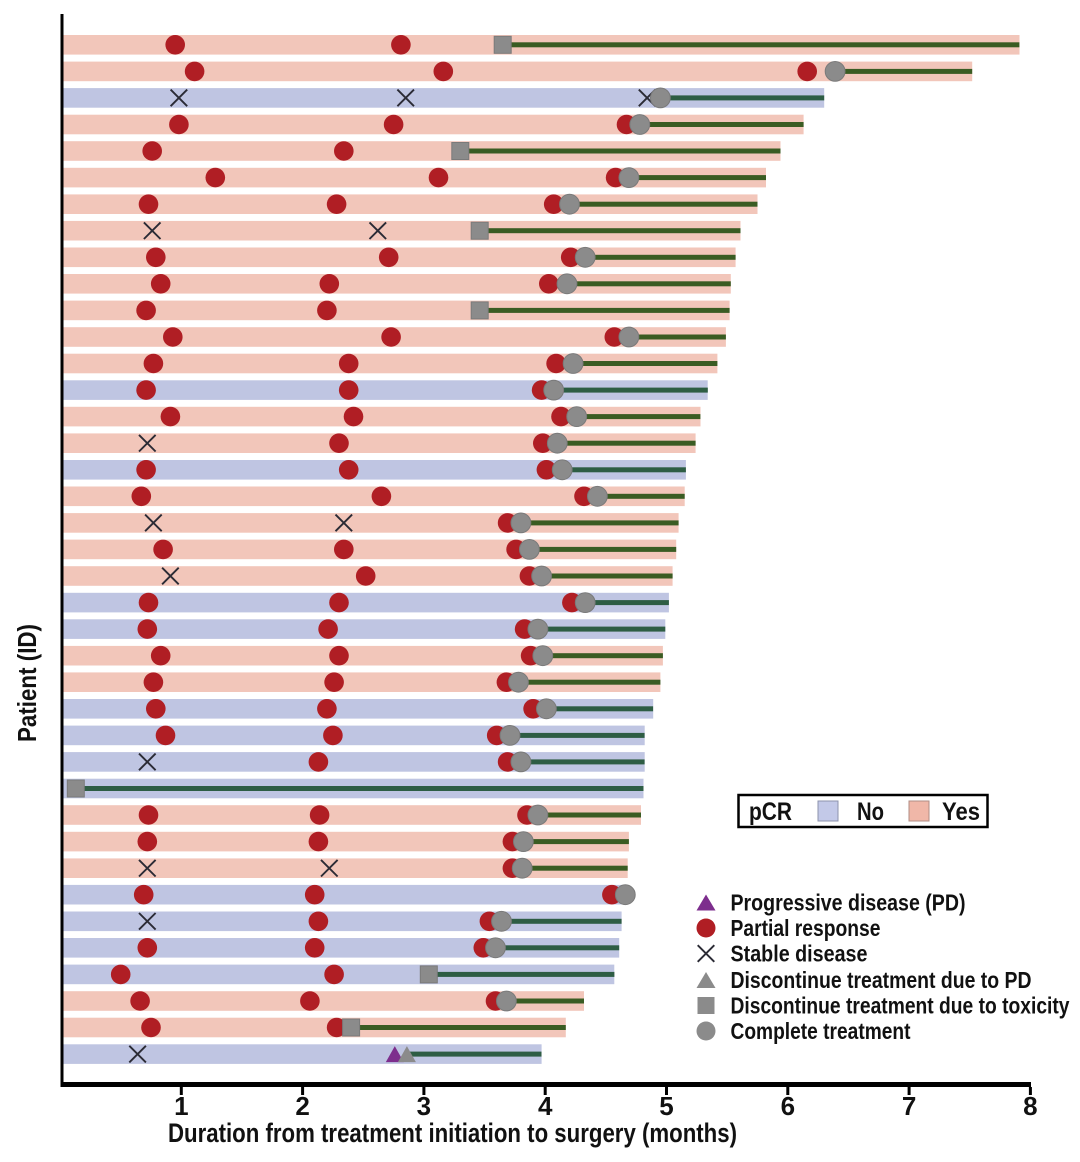 This screenshot has width=1080, height=1162. I want to click on svg-text:Discontinue treatment due to P: Discontinue treatment due to PD, so click(881, 980).